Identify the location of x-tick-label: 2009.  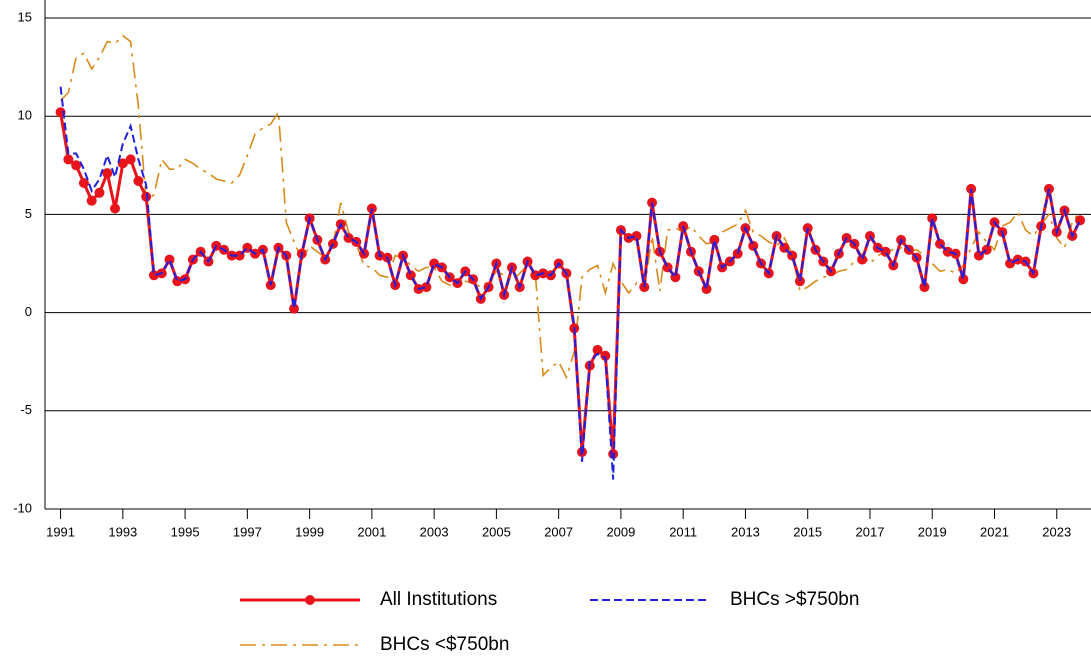
(620, 531).